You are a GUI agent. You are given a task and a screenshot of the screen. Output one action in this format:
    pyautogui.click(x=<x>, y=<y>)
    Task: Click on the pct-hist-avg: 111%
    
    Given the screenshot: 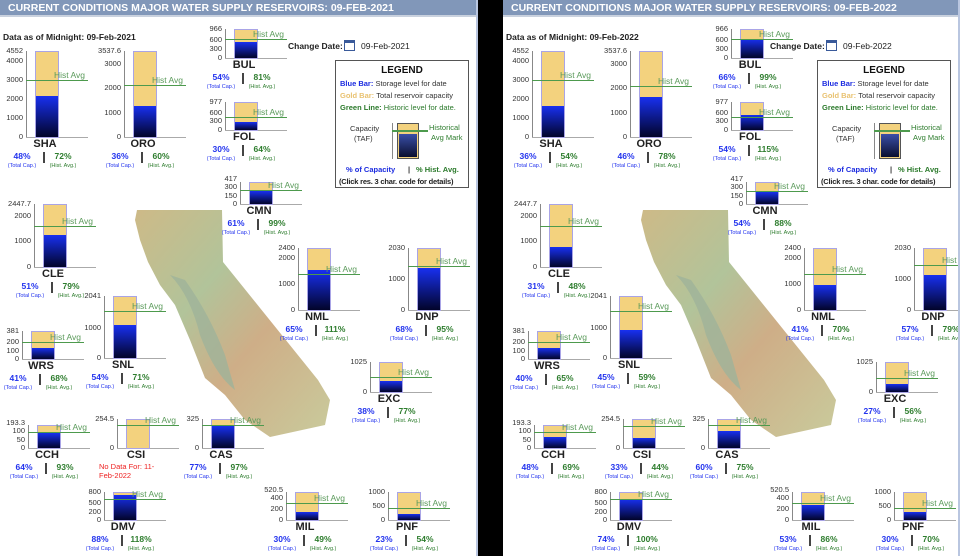 What is the action you would take?
    pyautogui.click(x=335, y=329)
    